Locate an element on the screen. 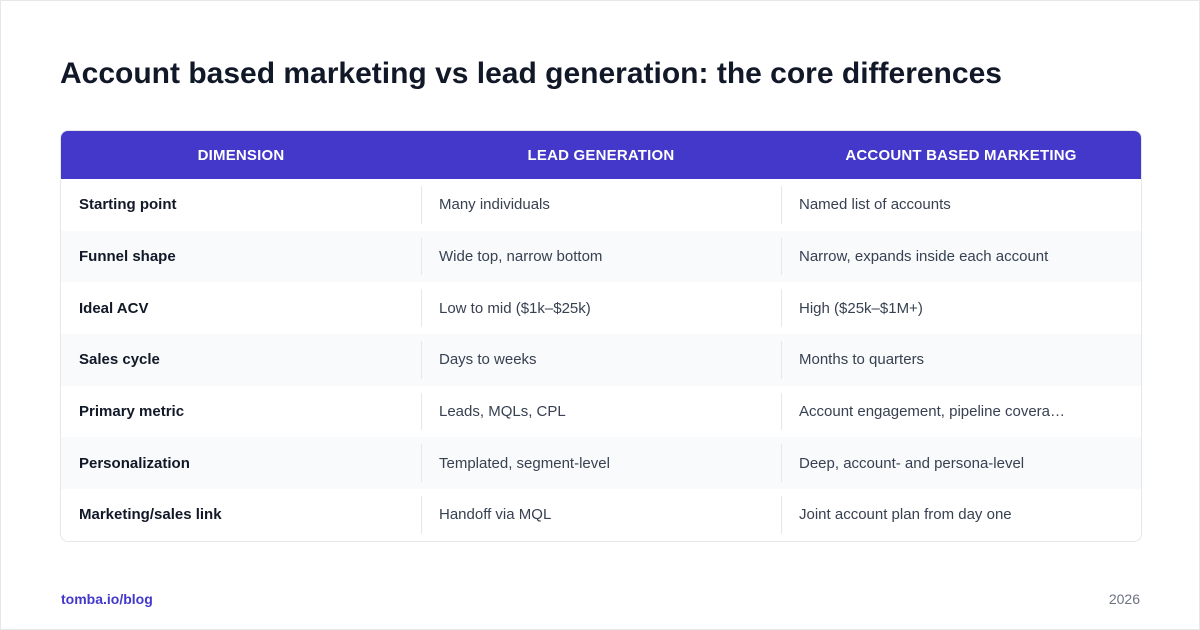 This screenshot has width=1200, height=630. abm-cell: Named list of accounts is located at coordinates (961, 205).